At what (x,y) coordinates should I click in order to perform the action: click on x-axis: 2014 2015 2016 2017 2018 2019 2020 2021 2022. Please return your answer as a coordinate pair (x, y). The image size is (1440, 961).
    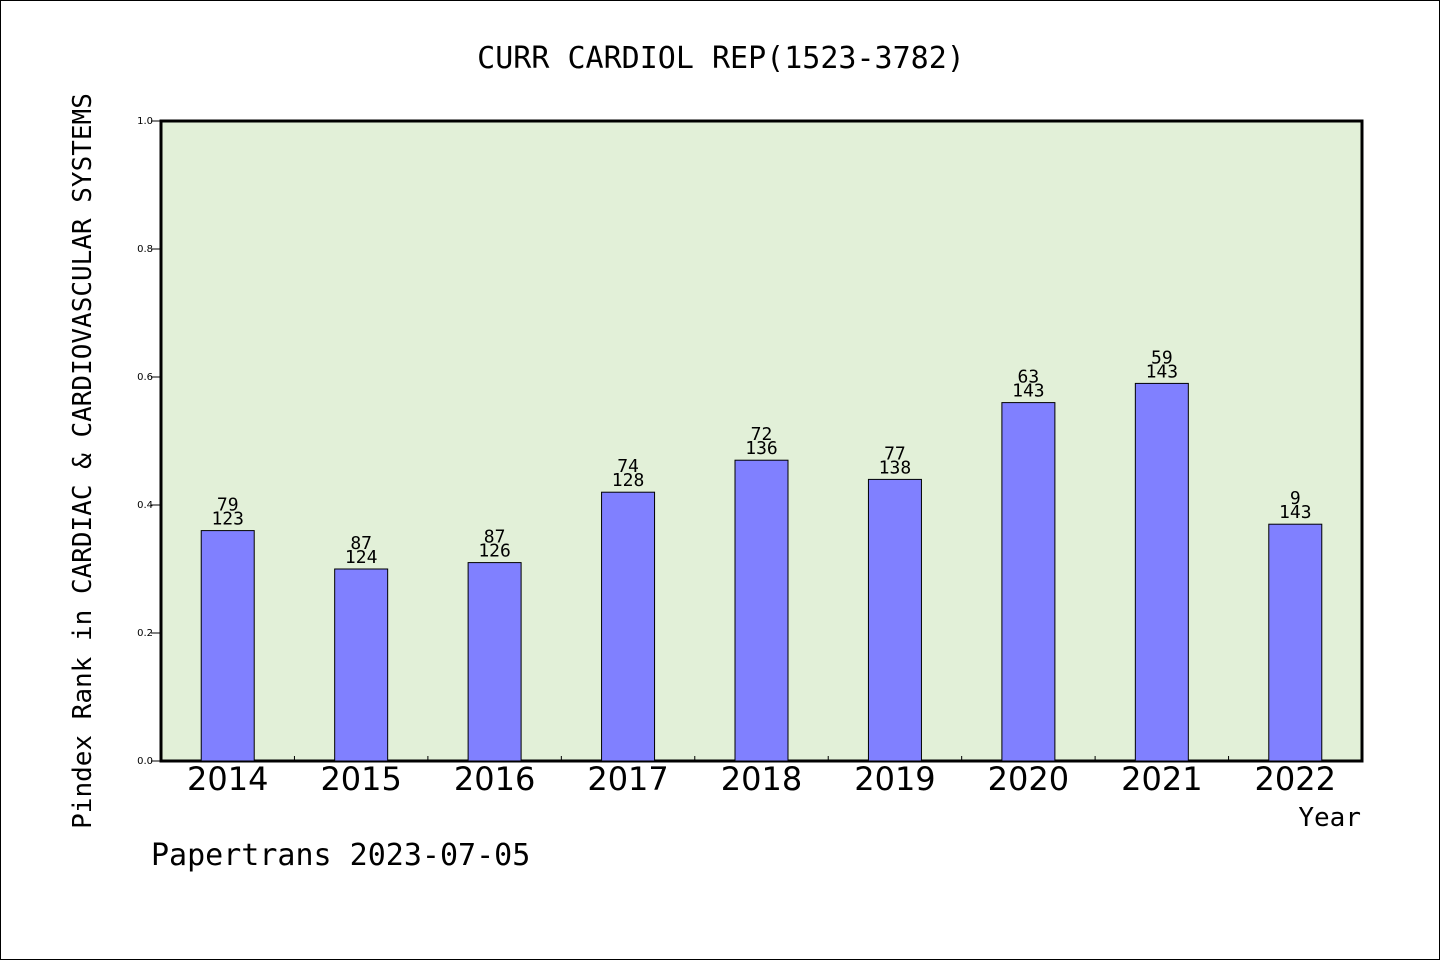
    Looking at the image, I should click on (761, 777).